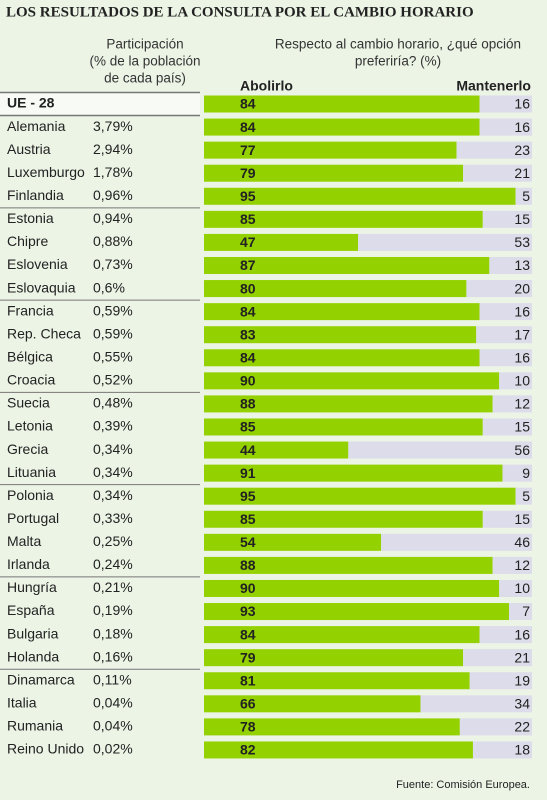  What do you see at coordinates (144, 61) in the screenshot?
I see `column-header: (% de la población` at bounding box center [144, 61].